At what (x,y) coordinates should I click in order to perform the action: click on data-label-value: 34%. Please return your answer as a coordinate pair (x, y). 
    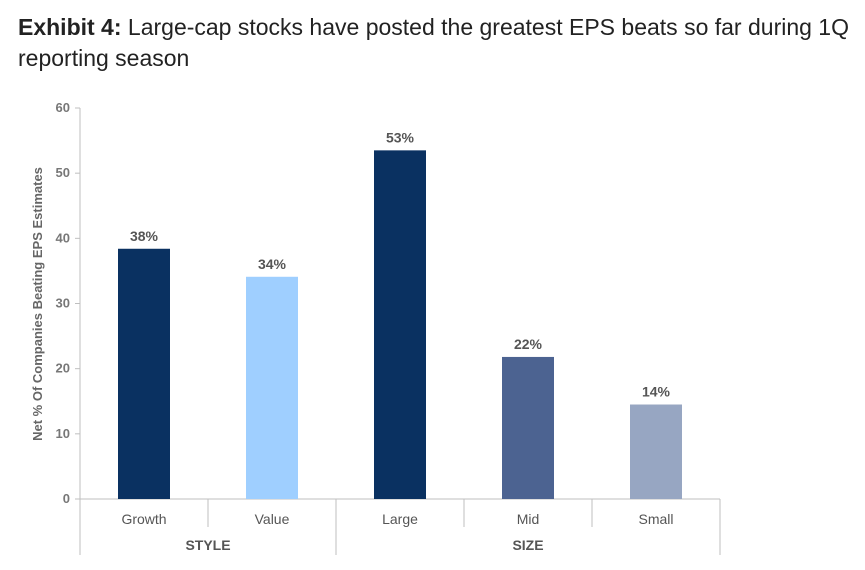
    Looking at the image, I should click on (272, 264).